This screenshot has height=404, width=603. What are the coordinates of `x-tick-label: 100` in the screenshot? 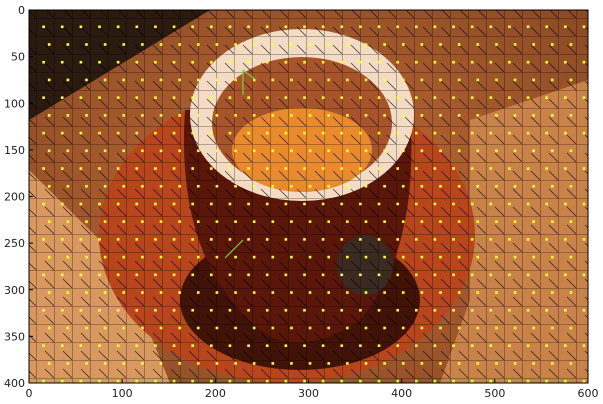 It's located at (122, 393).